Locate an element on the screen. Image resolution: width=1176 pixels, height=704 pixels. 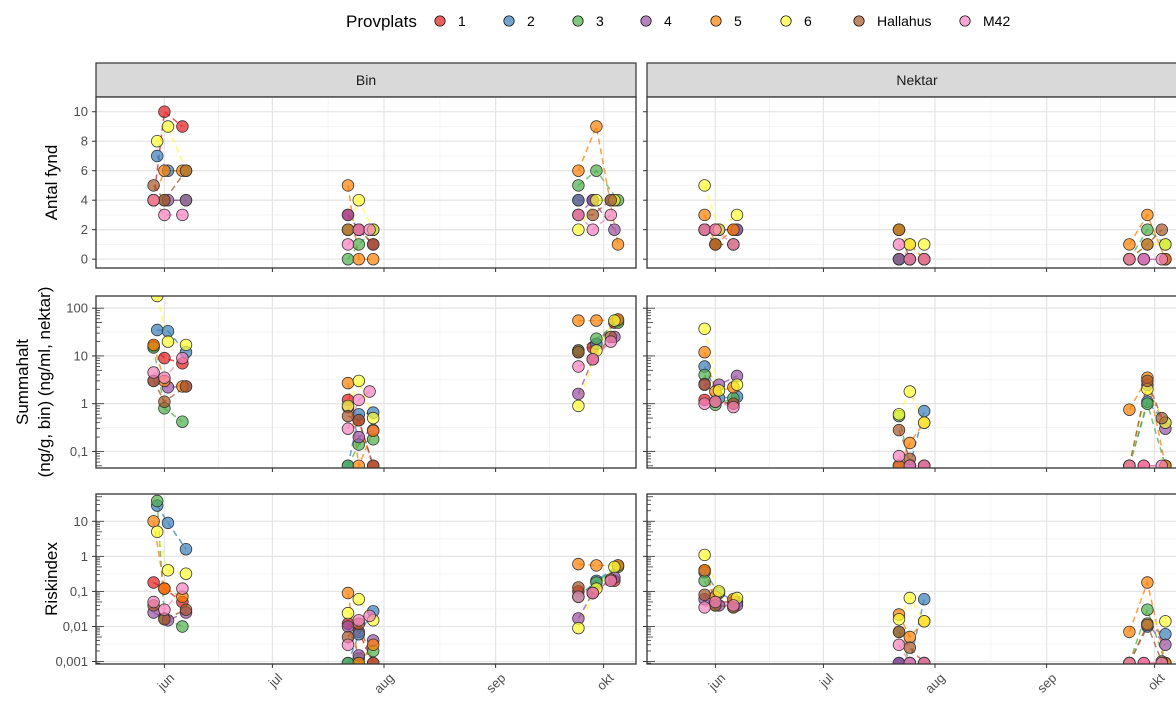
panel-antal-fynd-bin: 0 2 4 6 8 10 is located at coordinates (355, 184).